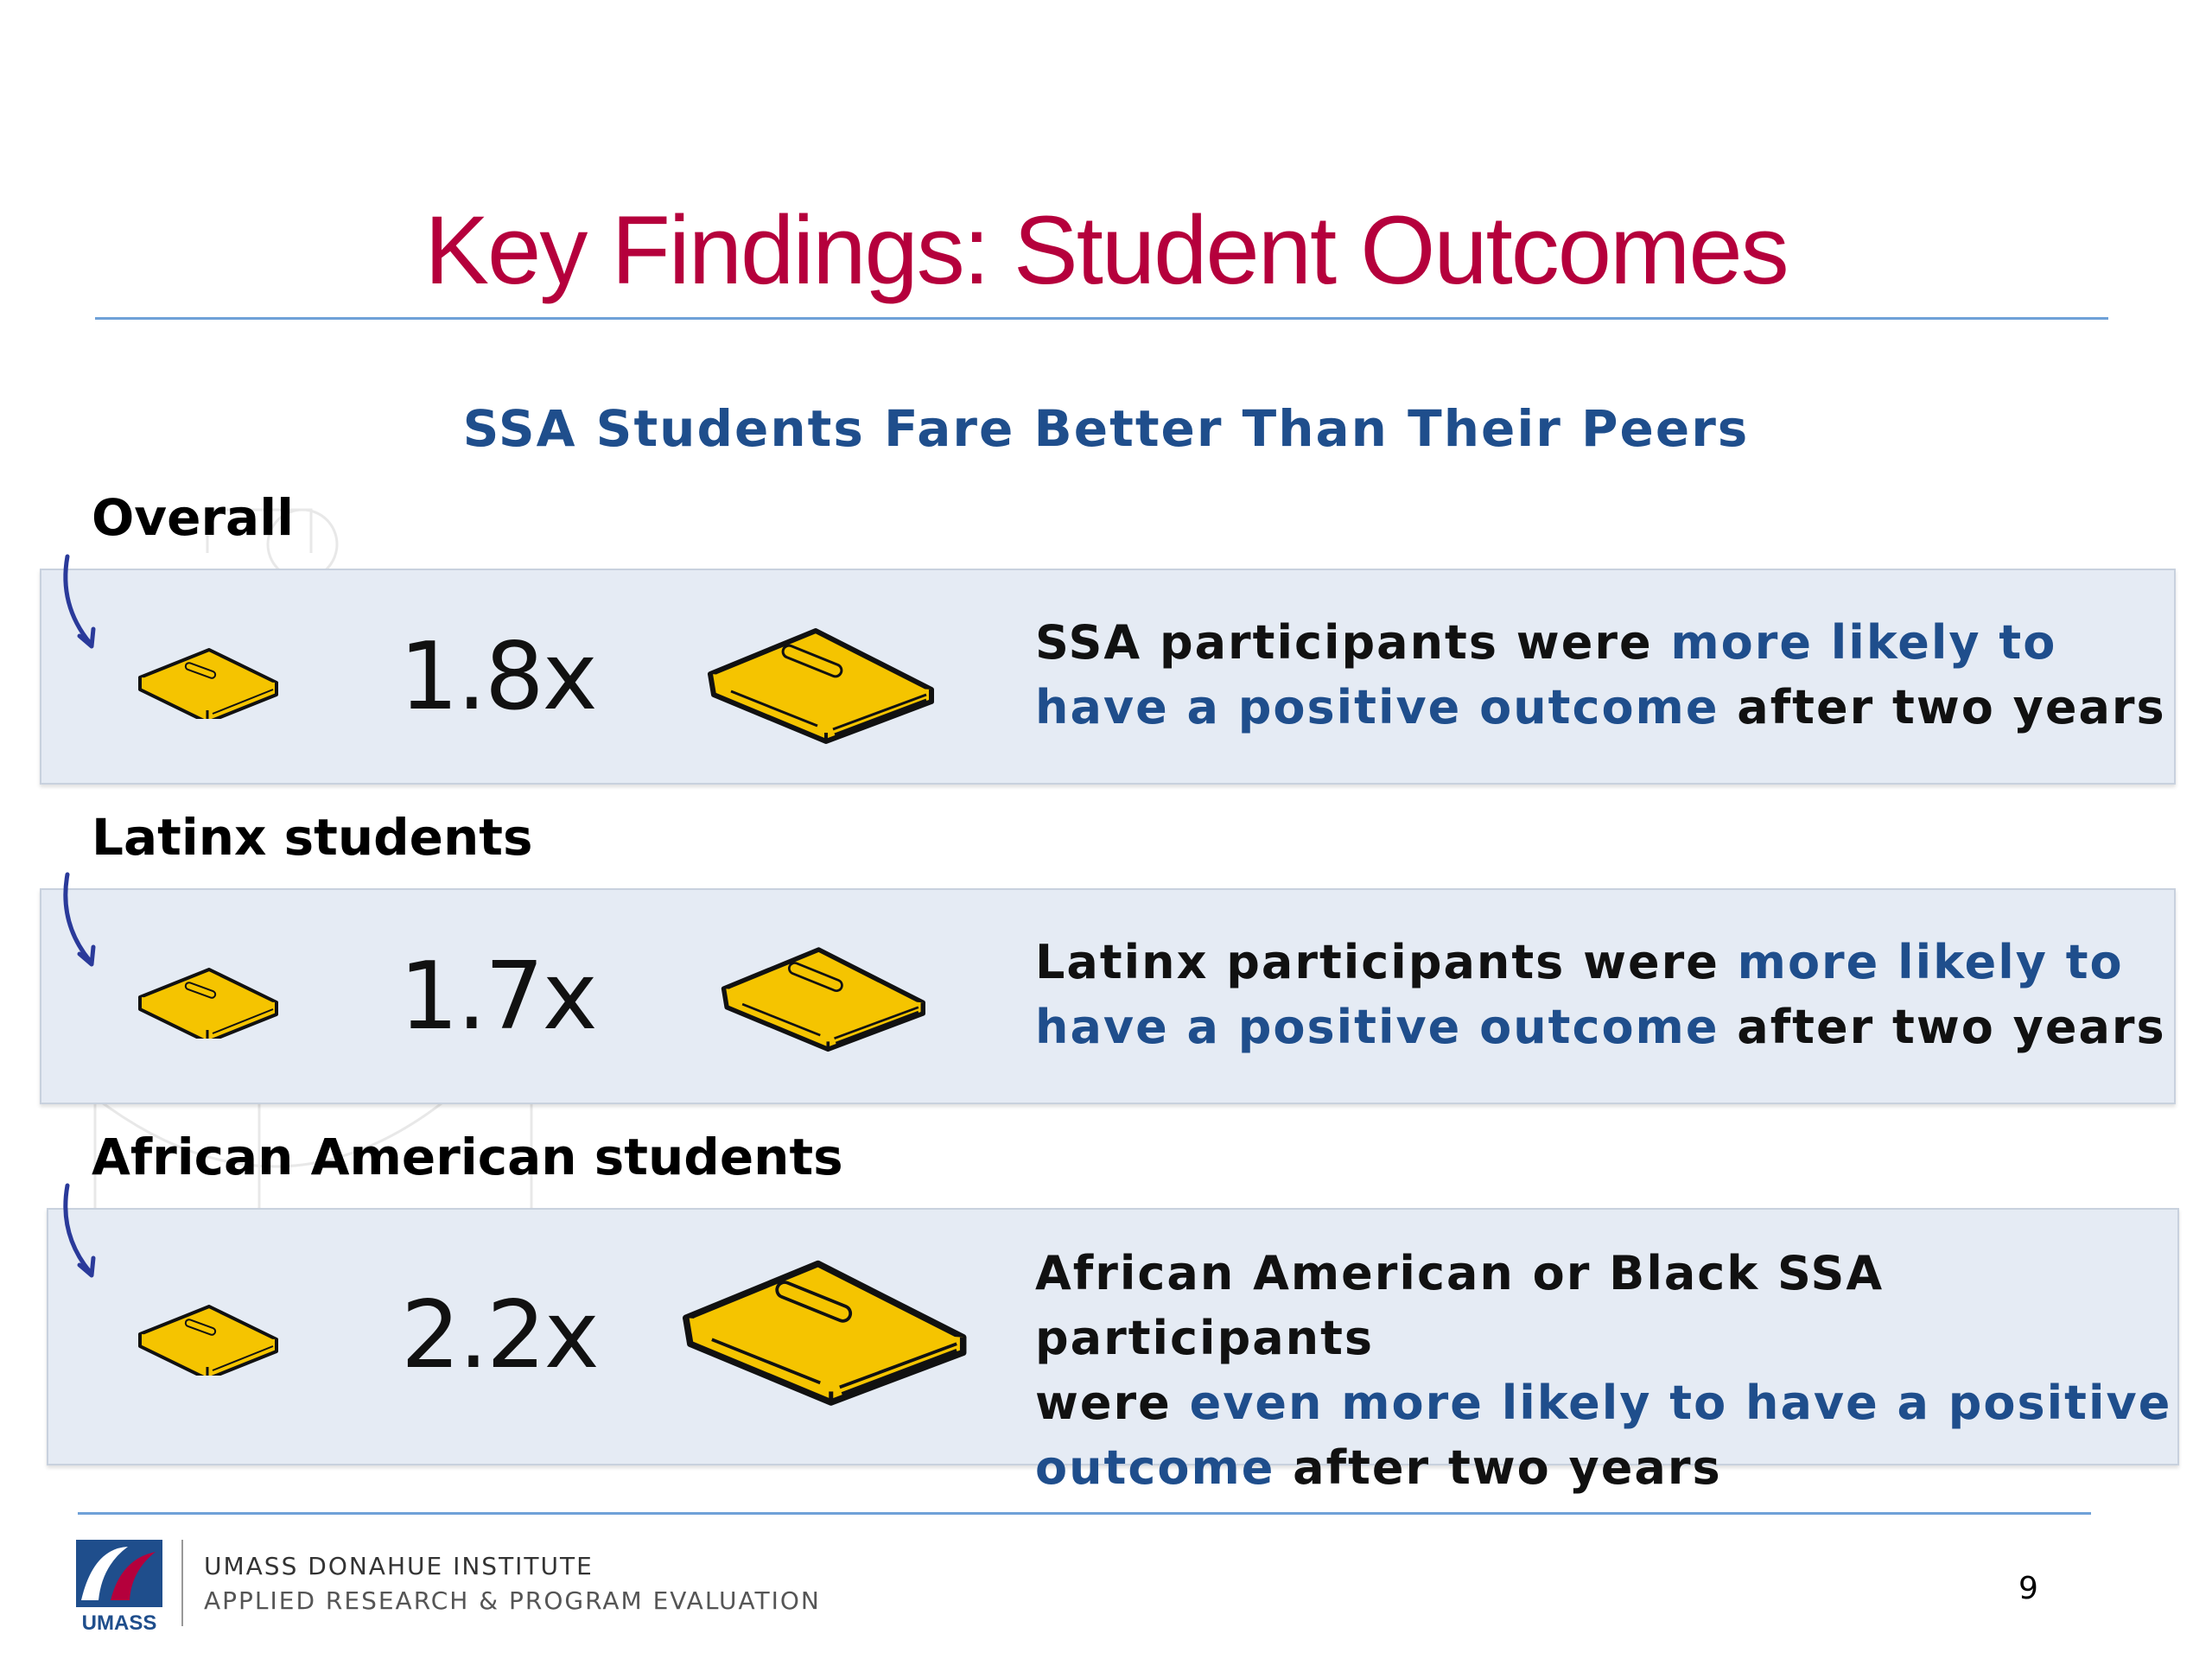 The height and width of the screenshot is (1659, 2212). What do you see at coordinates (1106, 250) in the screenshot?
I see `slide-title: Key Findings: Student Outcomes` at bounding box center [1106, 250].